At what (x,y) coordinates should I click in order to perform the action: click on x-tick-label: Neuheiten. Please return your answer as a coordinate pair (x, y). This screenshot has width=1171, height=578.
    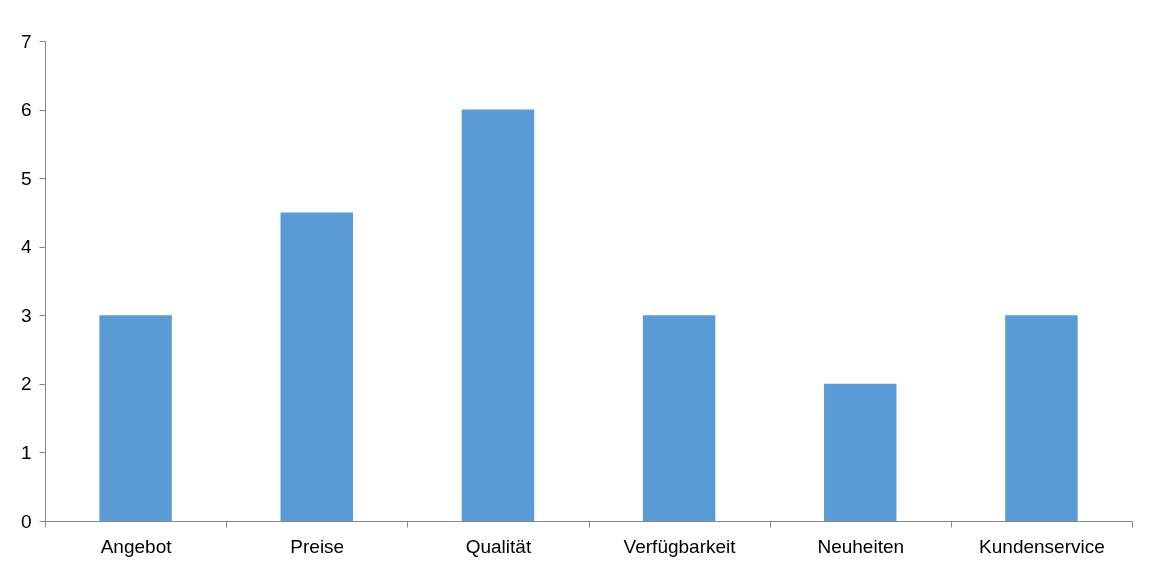
    Looking at the image, I should click on (861, 546).